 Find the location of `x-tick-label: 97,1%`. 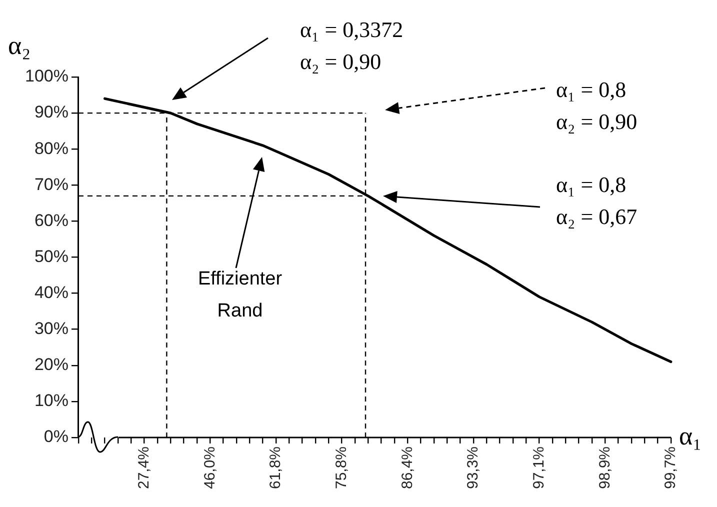

x-tick-label: 97,1% is located at coordinates (539, 468).